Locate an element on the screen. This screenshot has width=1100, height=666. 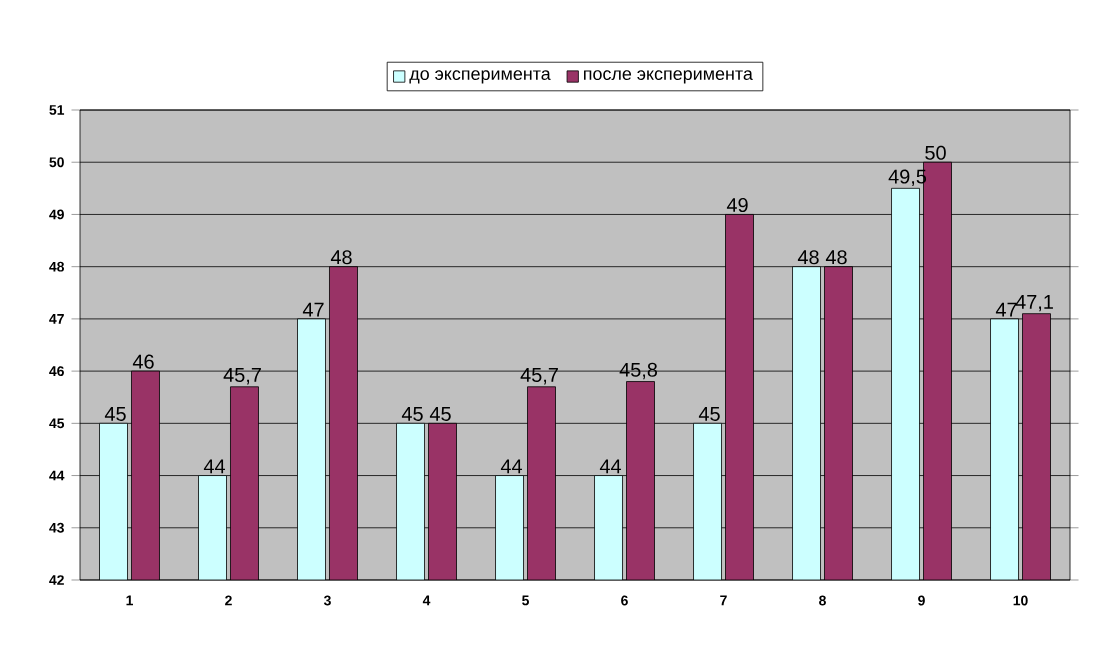
data-label: 45,8 is located at coordinates (638, 371).